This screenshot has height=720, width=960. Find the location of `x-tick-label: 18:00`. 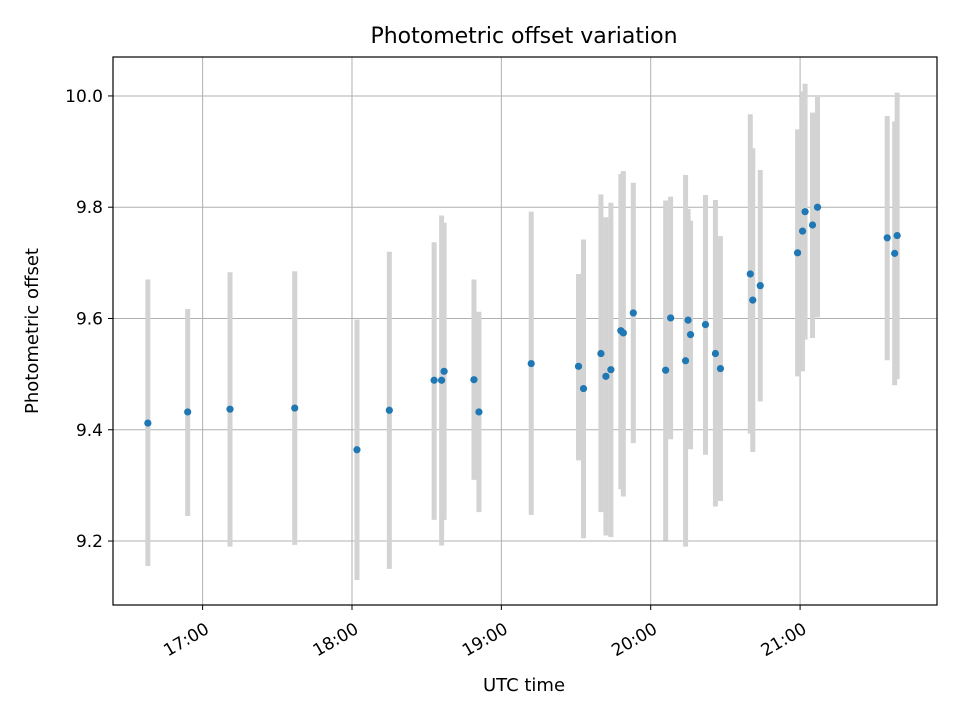

x-tick-label: 18:00 is located at coordinates (336, 640).